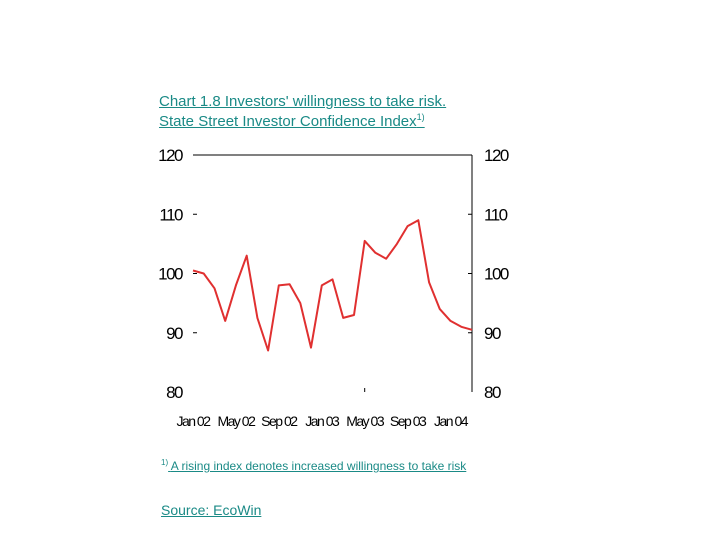  Describe the element at coordinates (211, 510) in the screenshot. I see `source-note: Source: EcoWin` at that location.